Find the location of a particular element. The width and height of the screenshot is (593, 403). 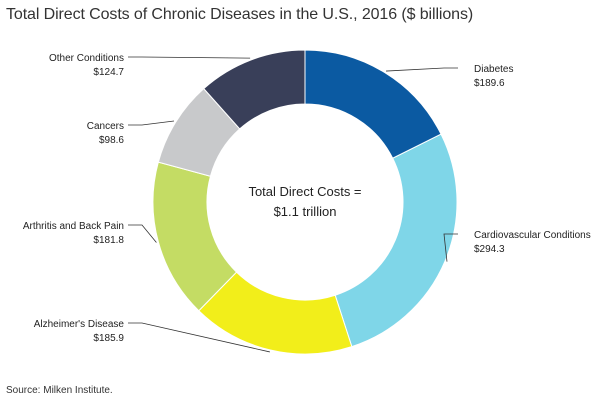

label-name-arthritis-and-back-pain: Arthritis and Back Pain is located at coordinates (73, 226).